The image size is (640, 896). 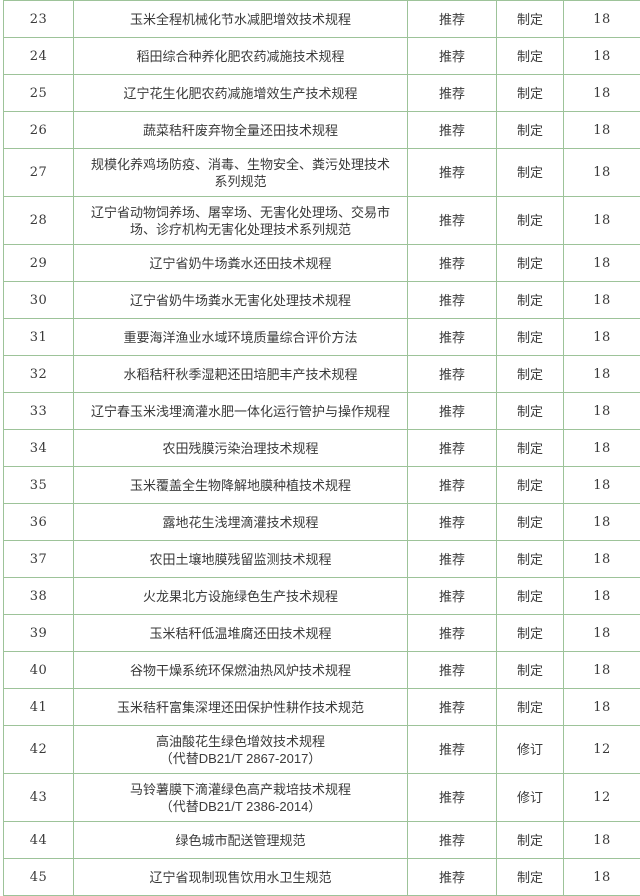 What do you see at coordinates (240, 411) in the screenshot?
I see `standard-title-cell: 辽宁春玉米浅埋滴灌水肥一体化运行管护与操作规程` at bounding box center [240, 411].